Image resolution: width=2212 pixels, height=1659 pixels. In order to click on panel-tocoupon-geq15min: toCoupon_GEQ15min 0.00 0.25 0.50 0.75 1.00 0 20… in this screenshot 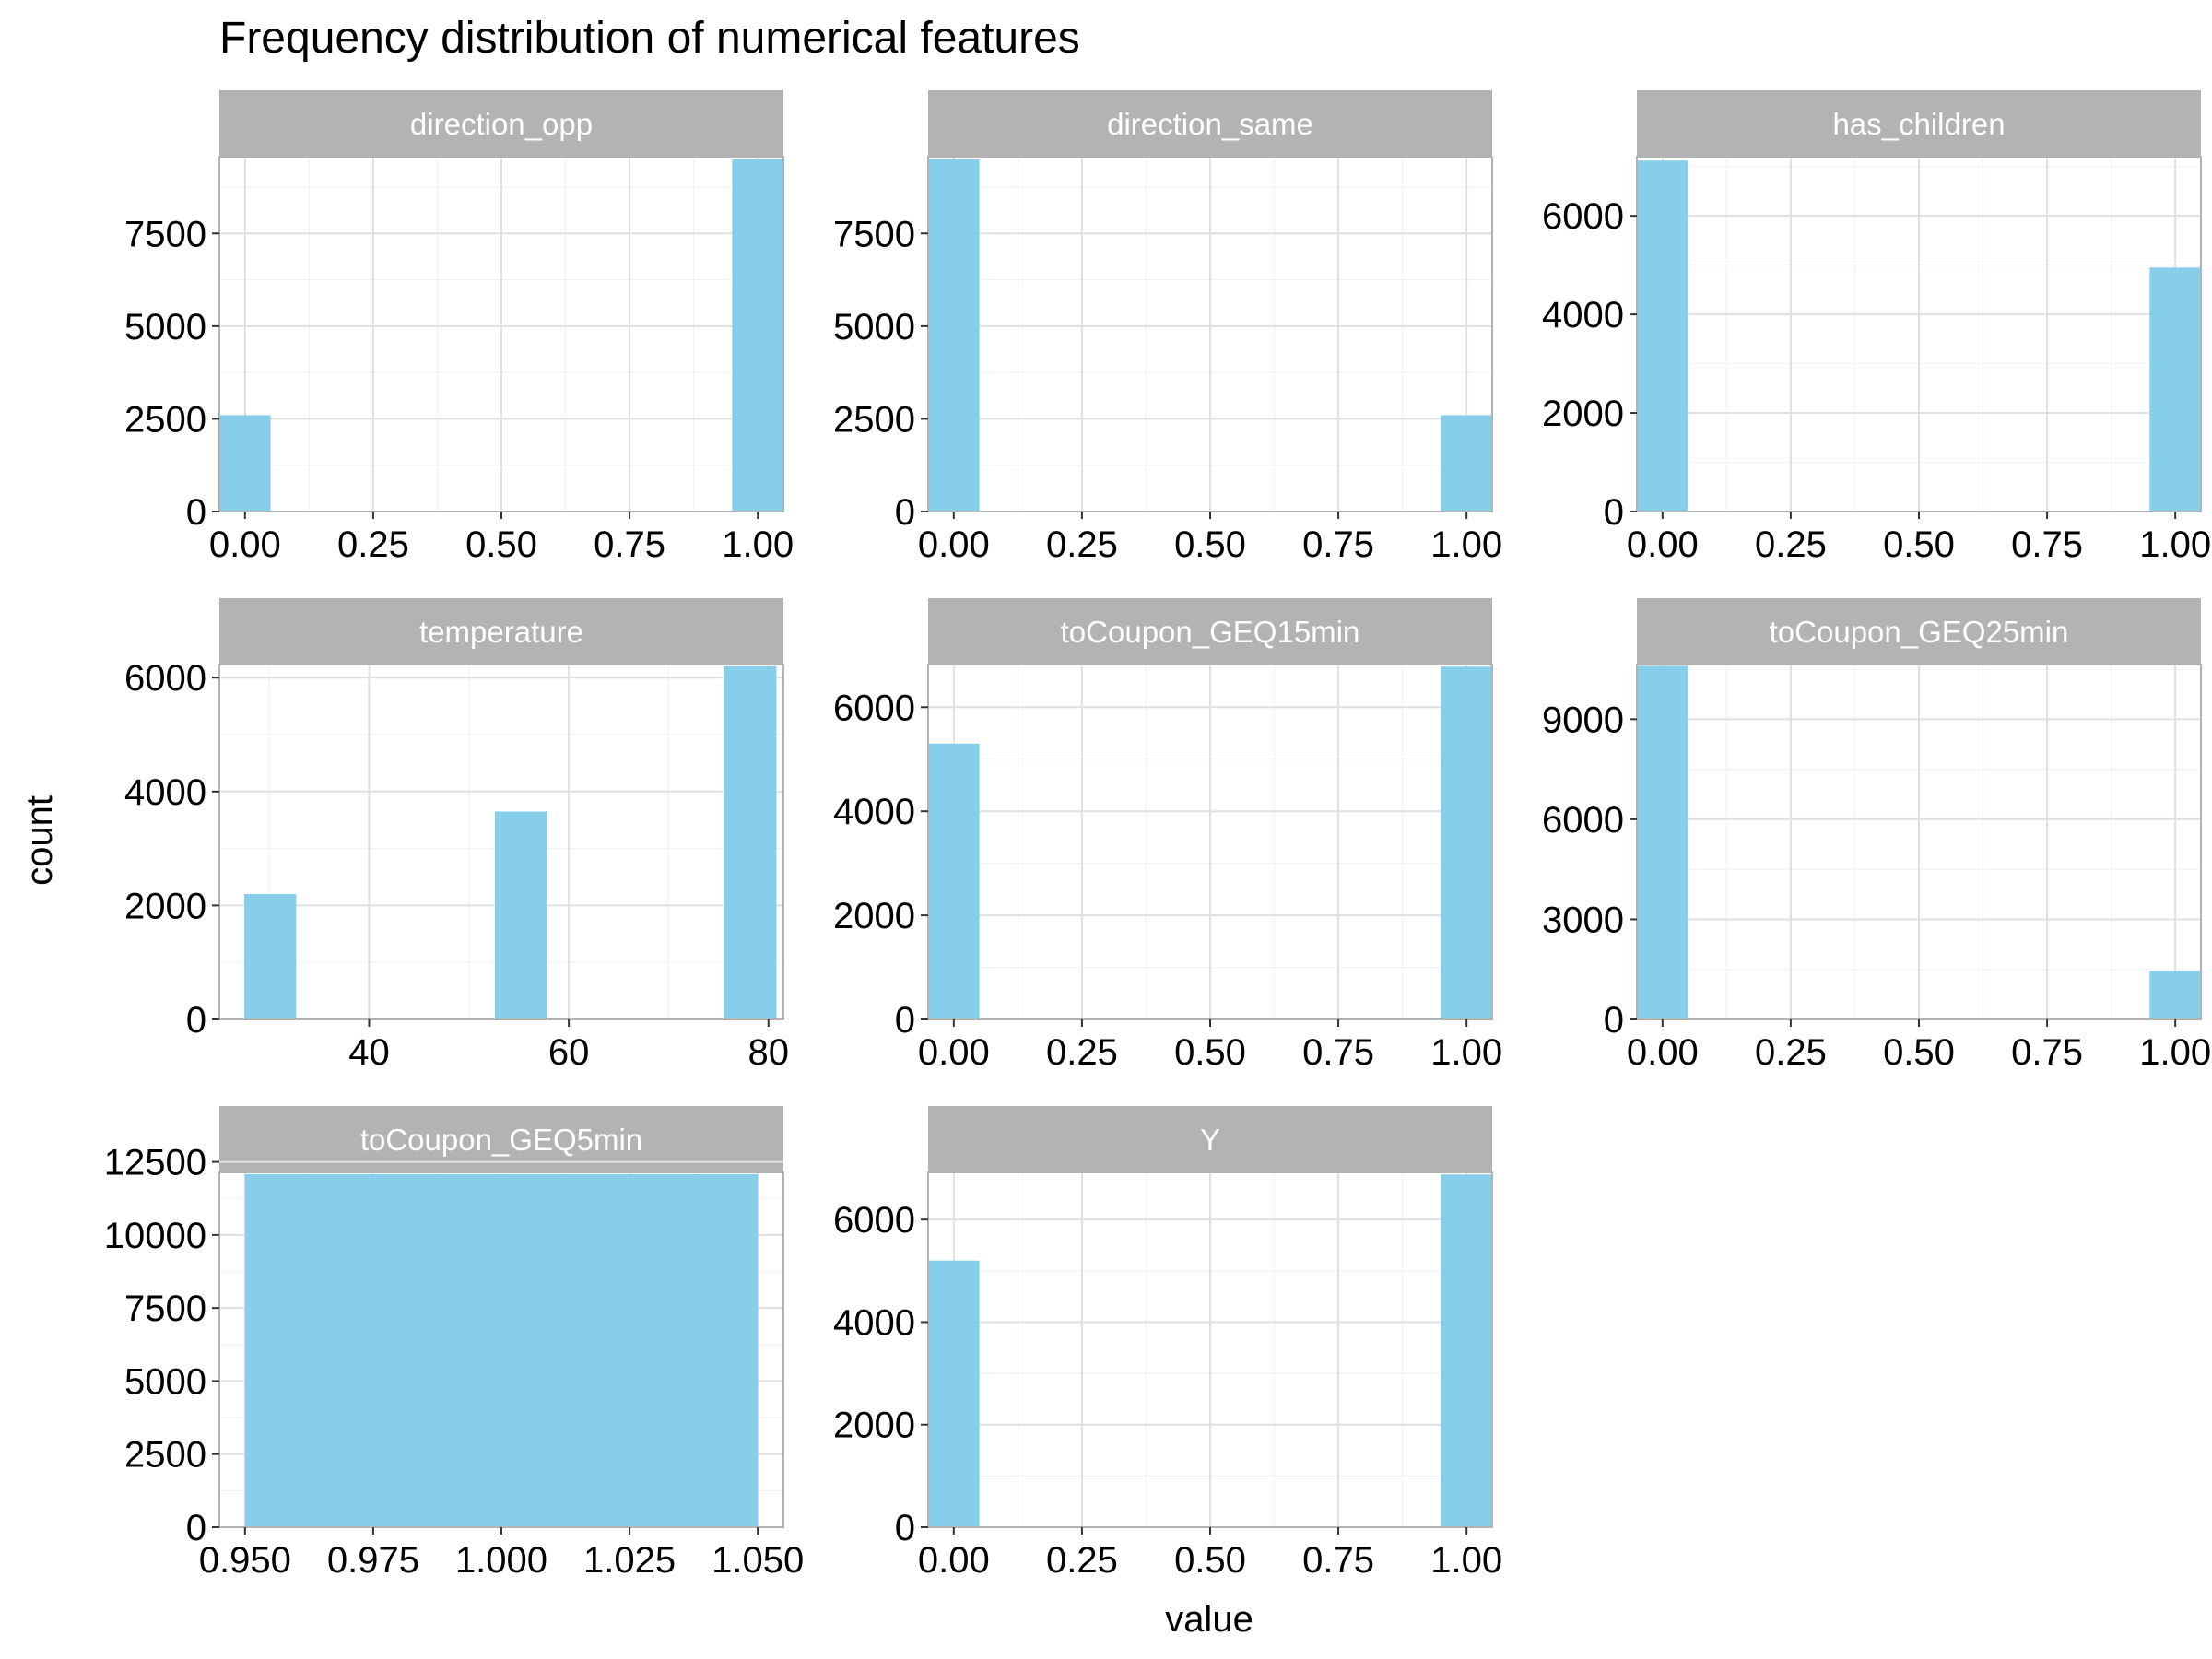, I will do `click(1167, 835)`.